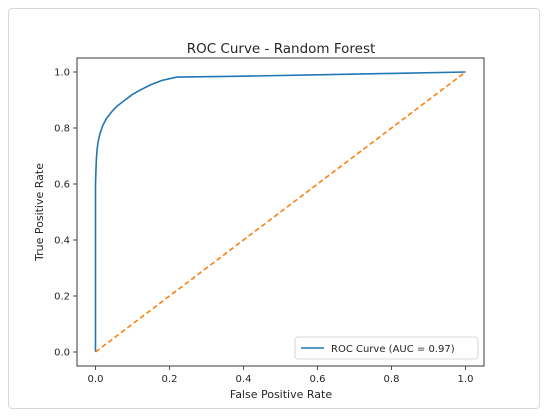  What do you see at coordinates (62, 73) in the screenshot?
I see `y-tick-label: 1.0` at bounding box center [62, 73].